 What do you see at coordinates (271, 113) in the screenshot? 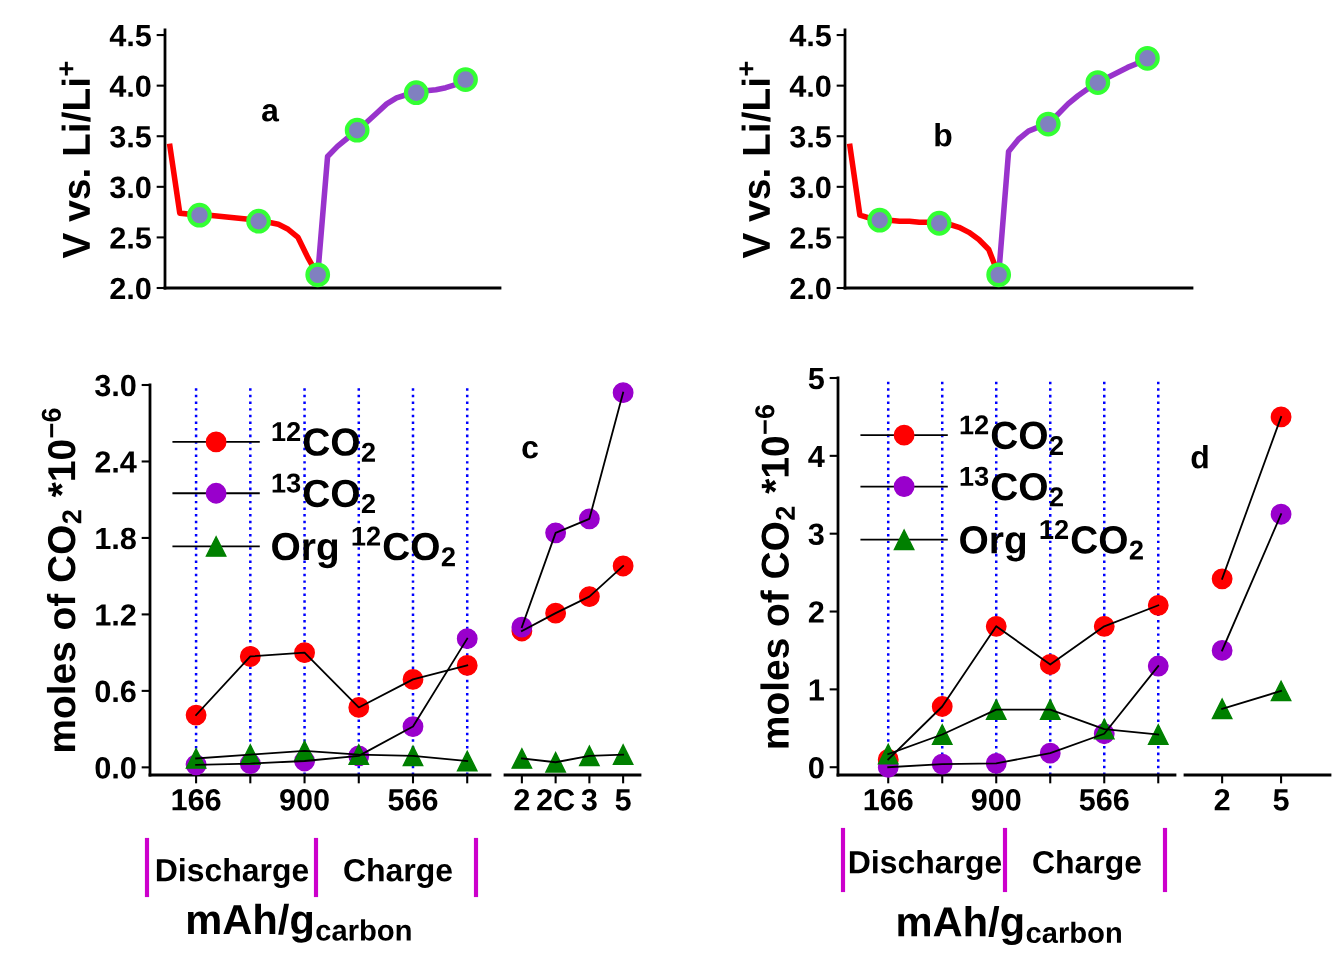
I see `annotation: a` at bounding box center [271, 113].